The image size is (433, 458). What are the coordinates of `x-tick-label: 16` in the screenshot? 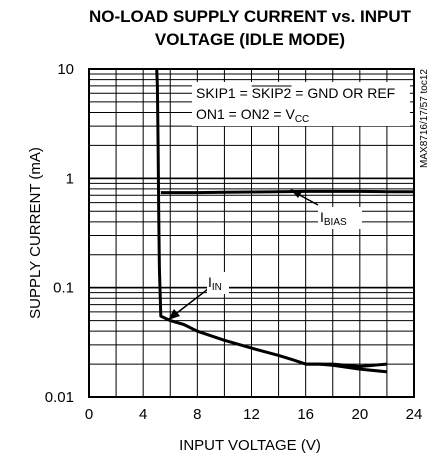 It's located at (305, 414).